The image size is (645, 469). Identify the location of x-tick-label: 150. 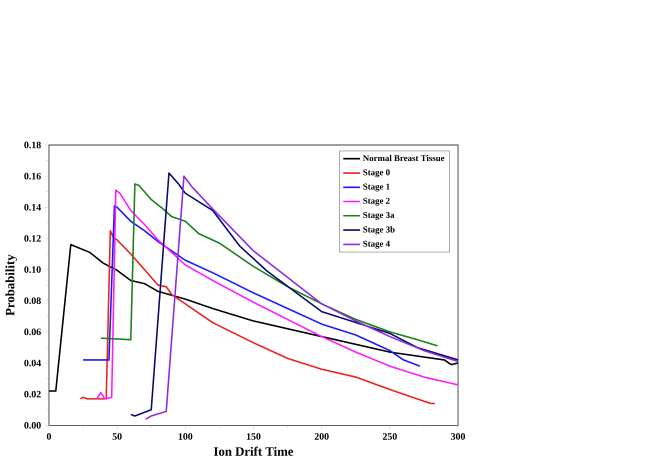
(253, 436).